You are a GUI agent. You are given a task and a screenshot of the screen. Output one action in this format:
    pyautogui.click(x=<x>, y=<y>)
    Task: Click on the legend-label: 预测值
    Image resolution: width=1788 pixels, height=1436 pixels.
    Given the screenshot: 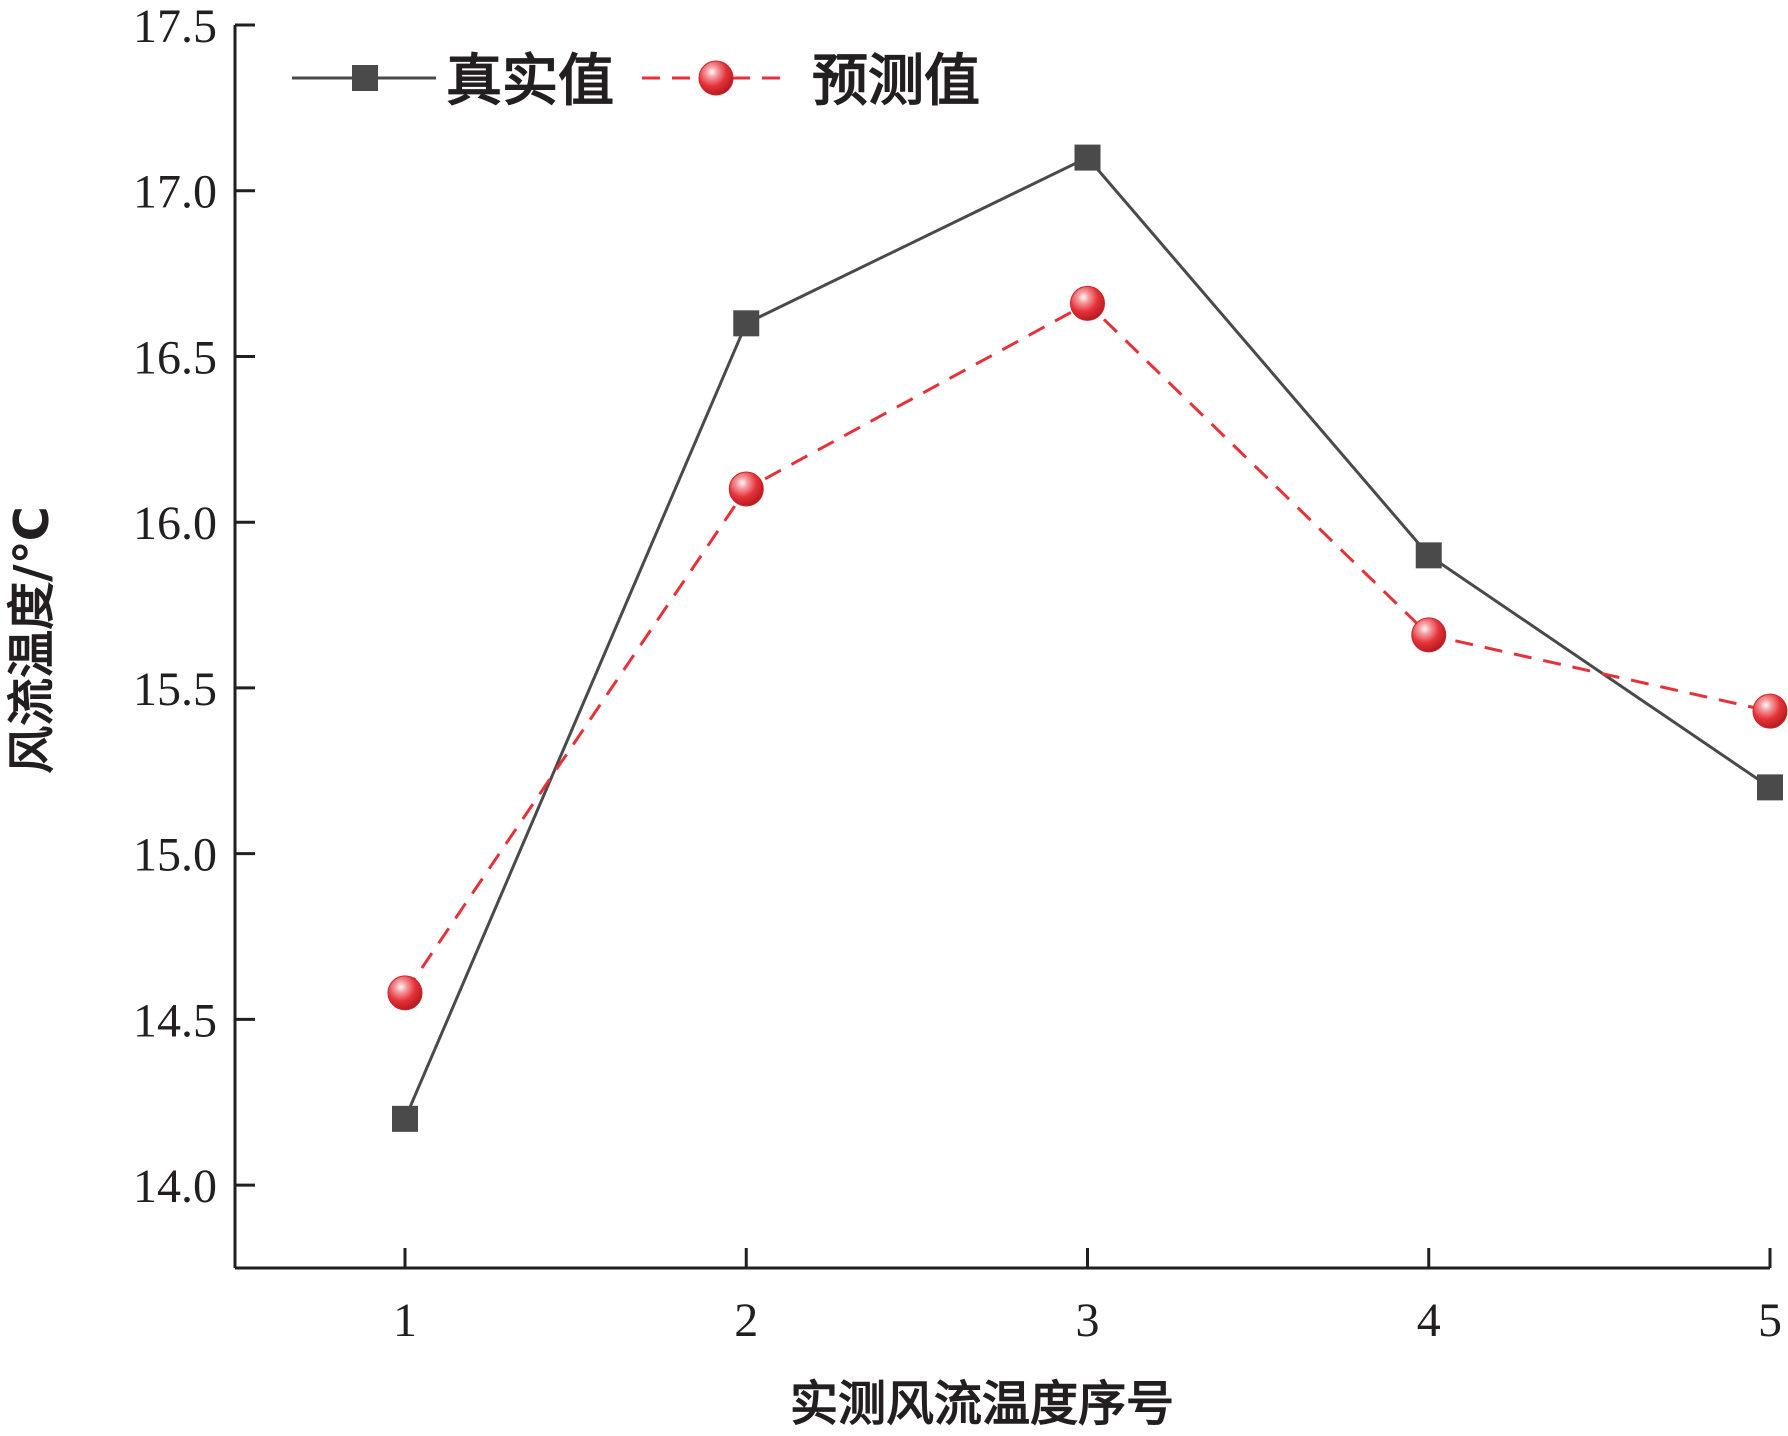 What is the action you would take?
    pyautogui.click(x=896, y=81)
    